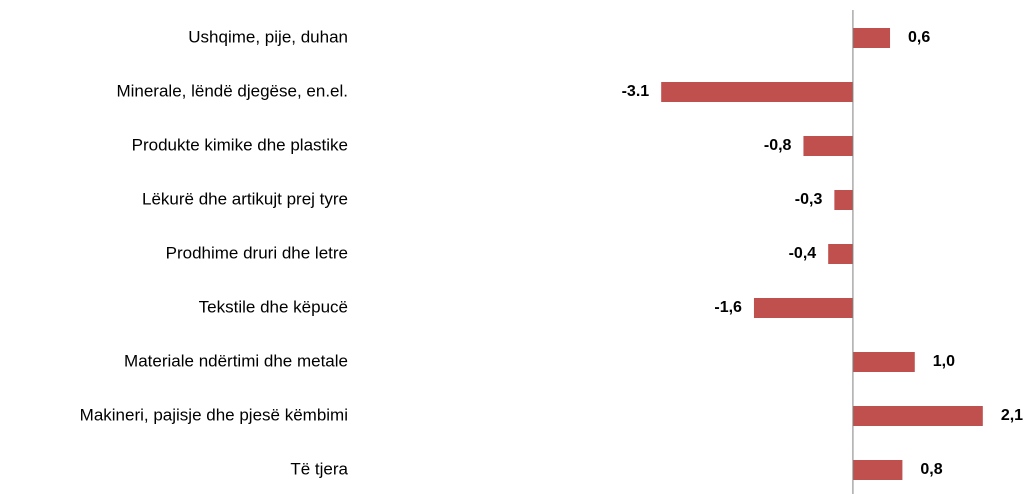 Image resolution: width=1034 pixels, height=494 pixels. I want to click on category-label: Materiale ndërtimi dhe metale, so click(236, 360).